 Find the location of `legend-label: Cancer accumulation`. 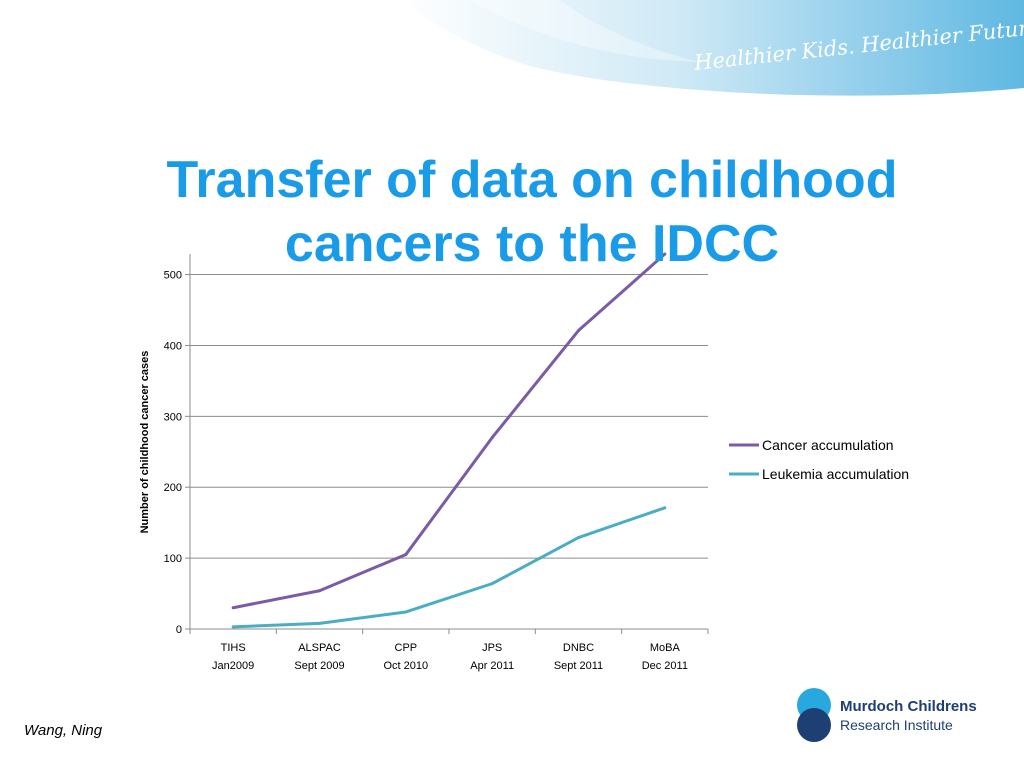

legend-label: Cancer accumulation is located at coordinates (828, 445).